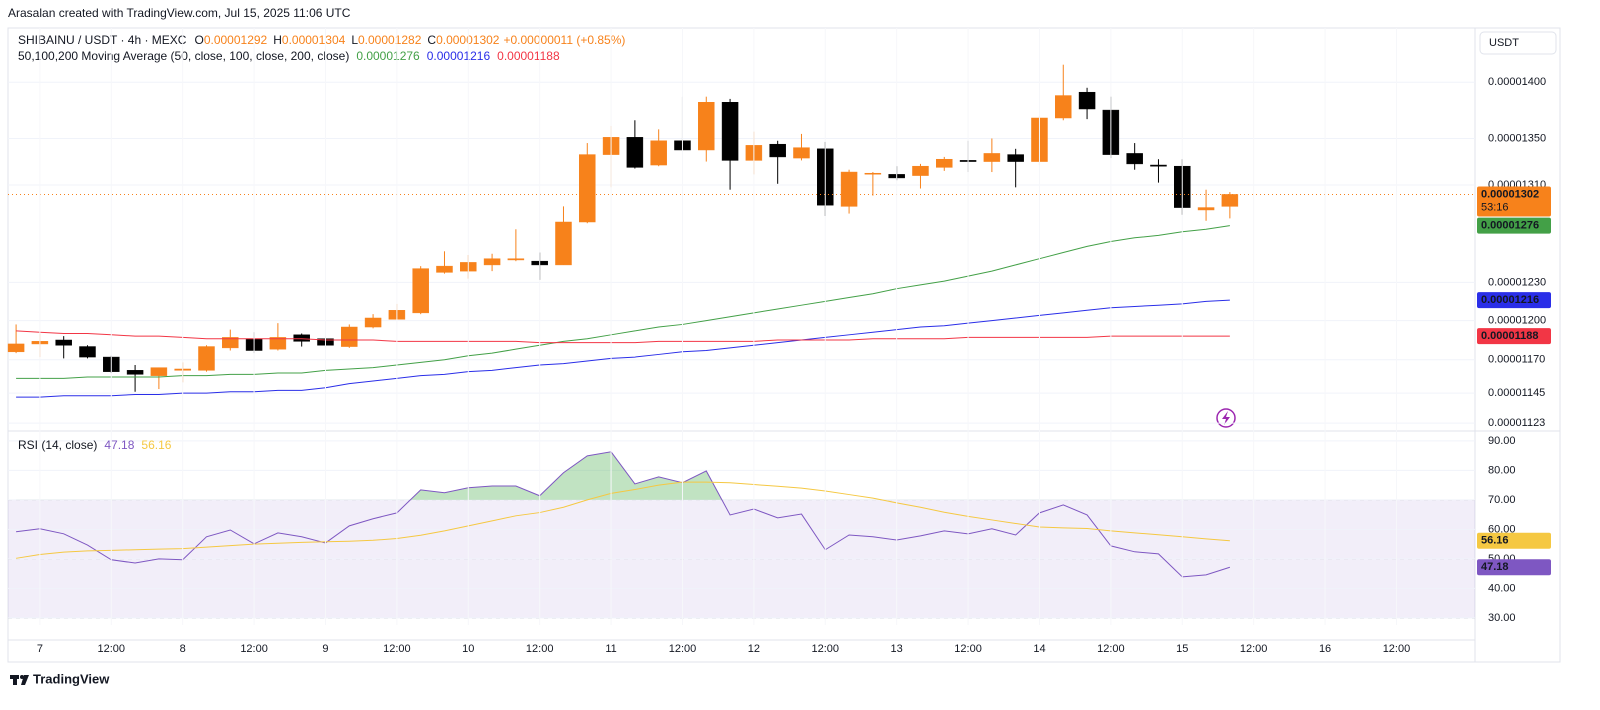 The width and height of the screenshot is (1600, 710). I want to click on y-tick-label: 0.00001170, so click(1516, 360).